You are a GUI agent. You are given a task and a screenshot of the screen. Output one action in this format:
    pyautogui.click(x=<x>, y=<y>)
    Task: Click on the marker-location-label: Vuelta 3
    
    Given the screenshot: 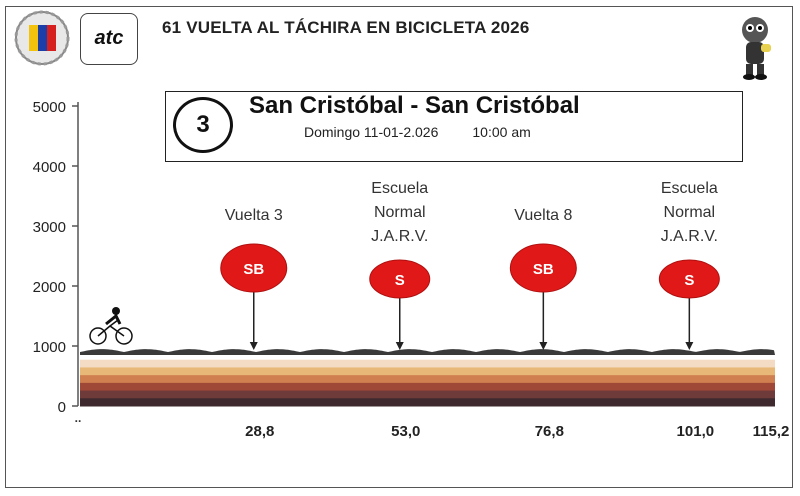 What is the action you would take?
    pyautogui.click(x=254, y=215)
    